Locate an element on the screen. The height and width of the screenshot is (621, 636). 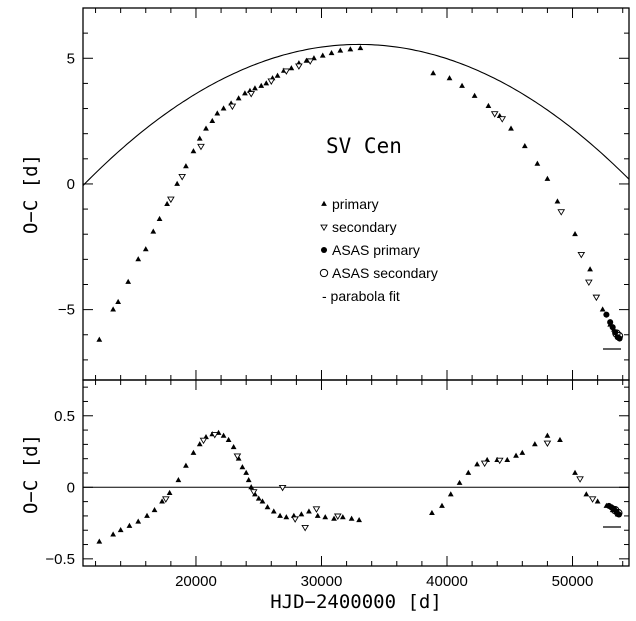
bottom-x-tick-label: 20000 is located at coordinates (196, 581).